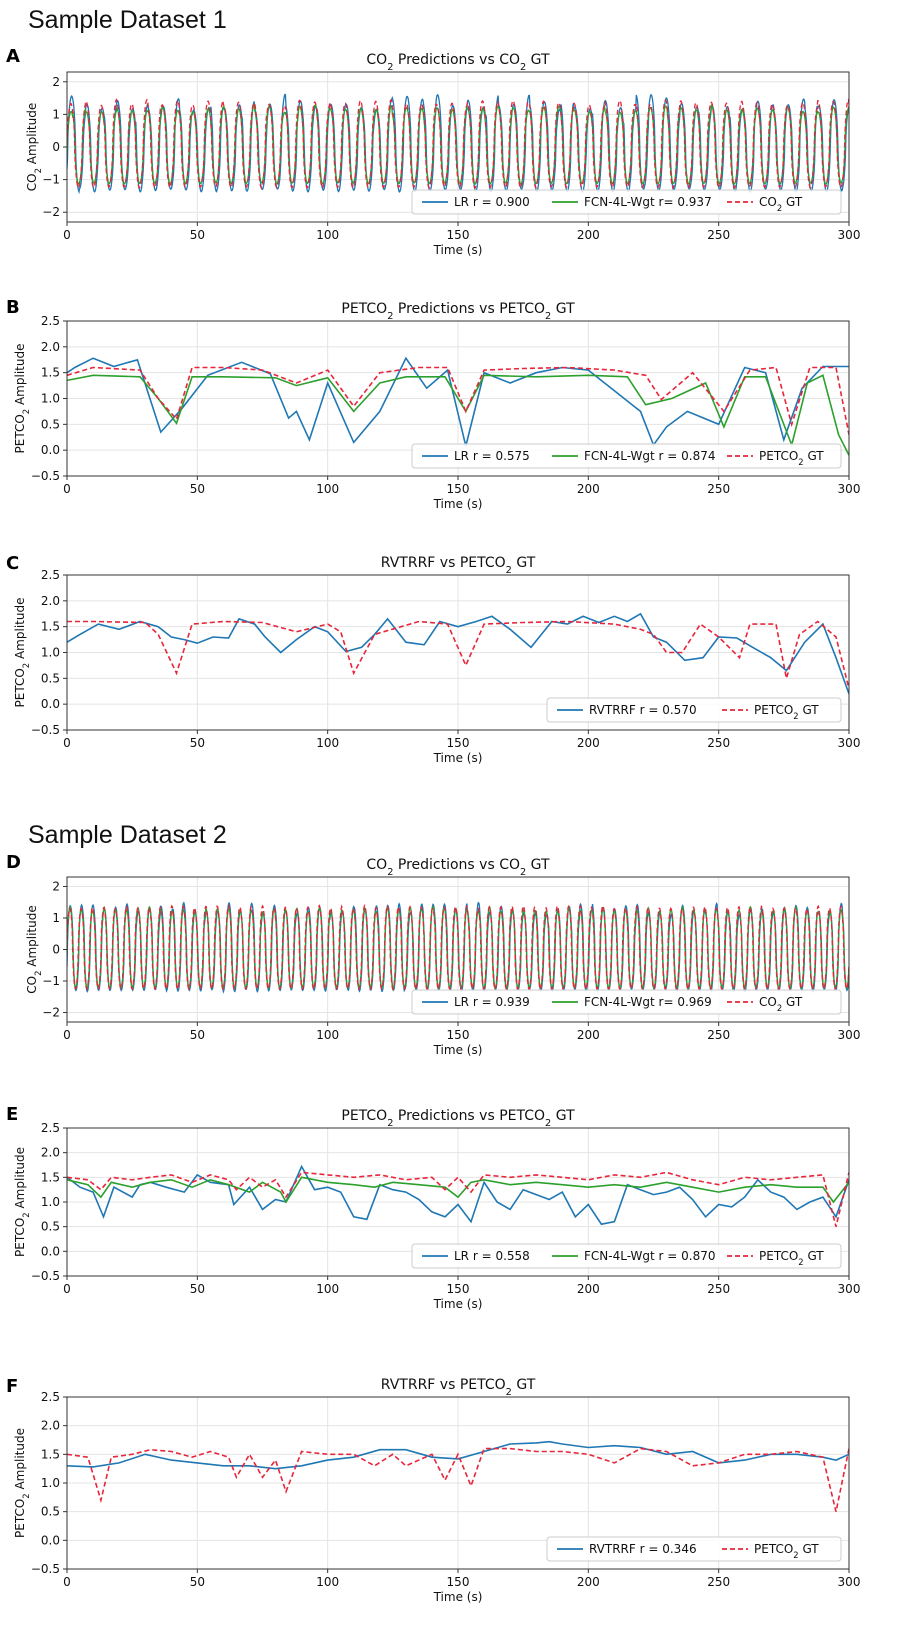  I want to click on chart-title: RVTRRF vs PETCO2 GT, so click(458, 565).